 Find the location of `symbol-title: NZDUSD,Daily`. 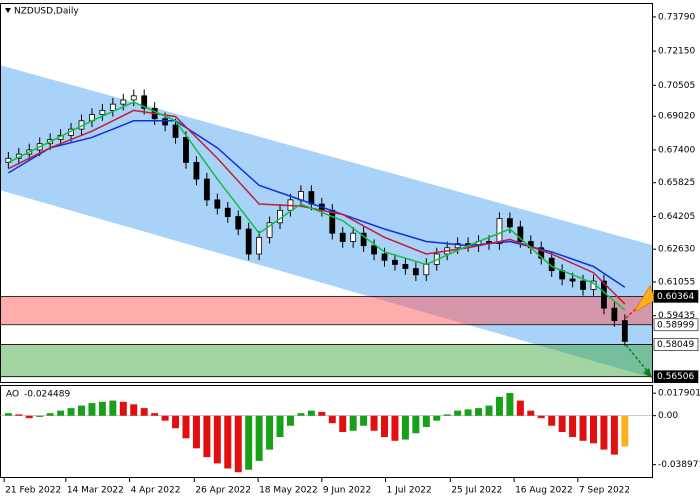

symbol-title: NZDUSD,Daily is located at coordinates (46, 12).